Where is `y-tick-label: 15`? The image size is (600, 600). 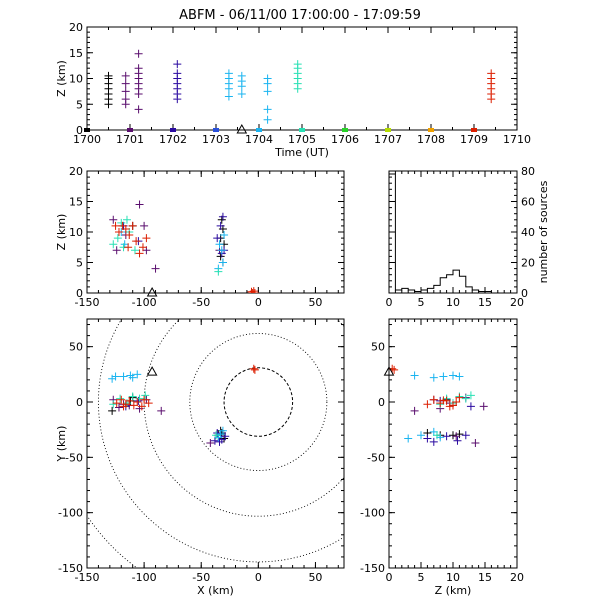 y-tick-label: 15 is located at coordinates (76, 53).